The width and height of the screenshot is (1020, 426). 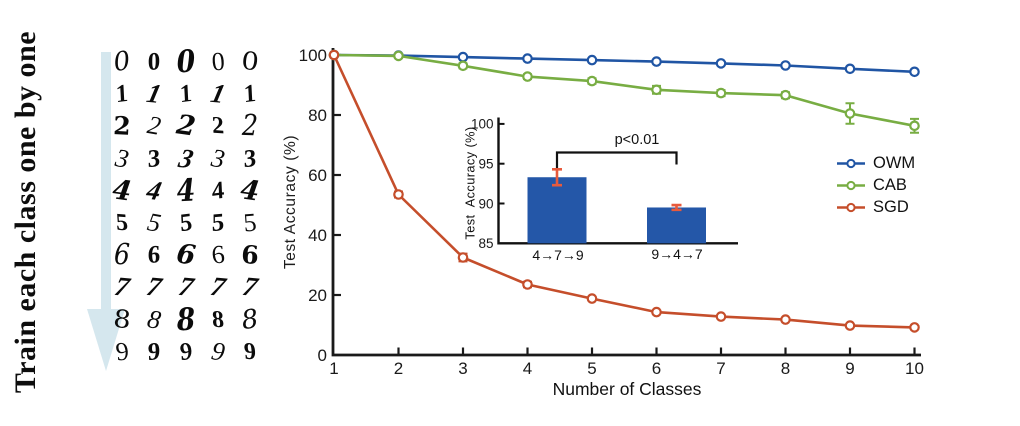 I want to click on inset-bar-chart: 85 90 95 100, so click(x=604, y=184).